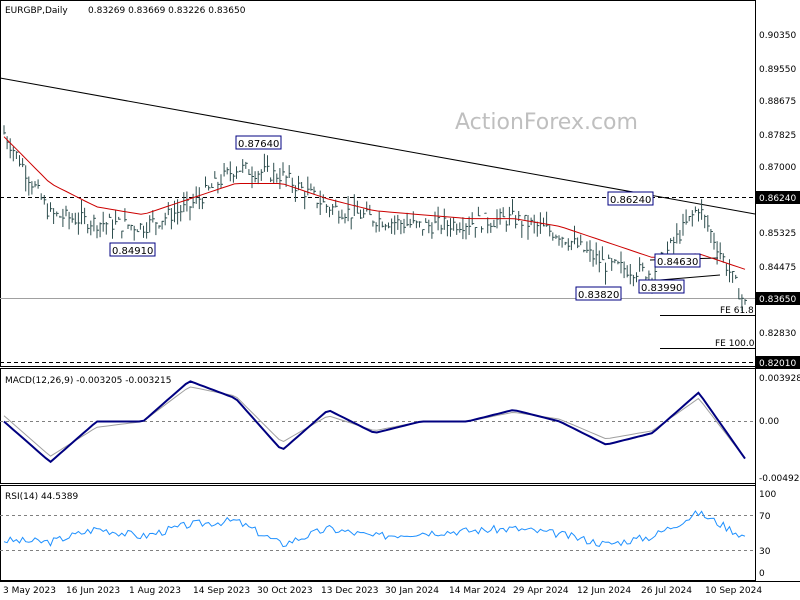  What do you see at coordinates (777, 102) in the screenshot?
I see `price-tick: 0.88675` at bounding box center [777, 102].